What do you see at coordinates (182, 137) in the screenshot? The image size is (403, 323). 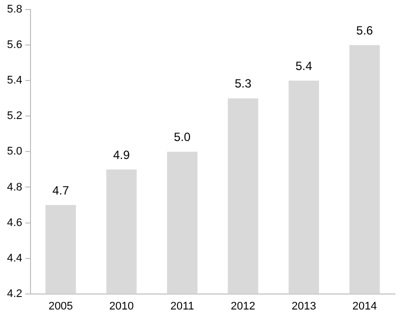 I see `data-label: 5.0` at bounding box center [182, 137].